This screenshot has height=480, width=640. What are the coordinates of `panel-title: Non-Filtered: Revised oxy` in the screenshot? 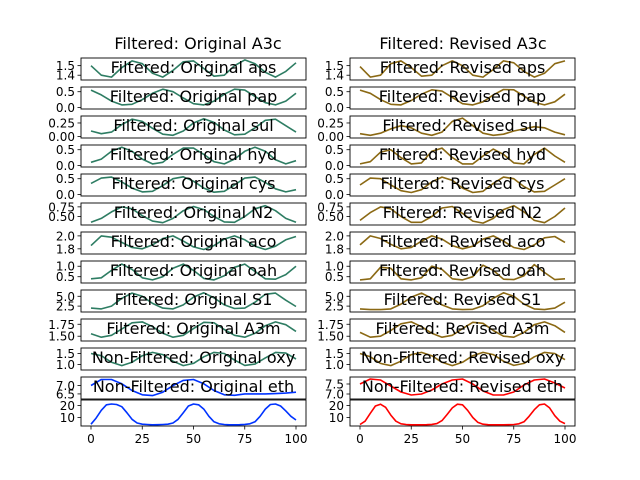 It's located at (462, 357).